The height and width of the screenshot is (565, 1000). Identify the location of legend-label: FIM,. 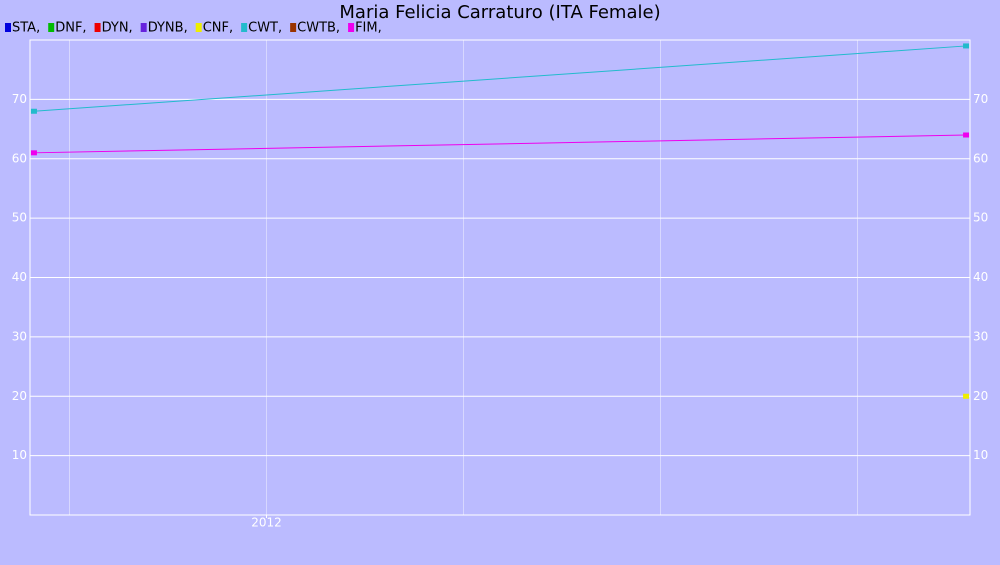
(368, 28).